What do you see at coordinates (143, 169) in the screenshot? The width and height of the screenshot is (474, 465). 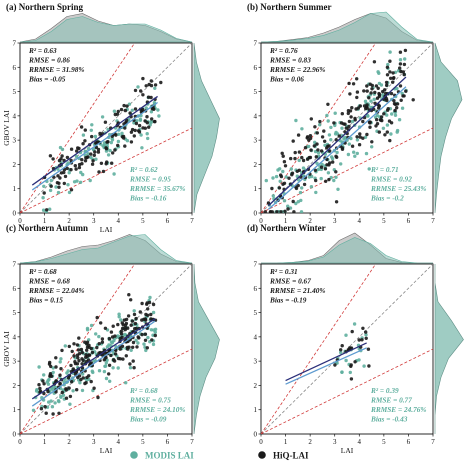 I see `stat-modis: R² = 0.62` at bounding box center [143, 169].